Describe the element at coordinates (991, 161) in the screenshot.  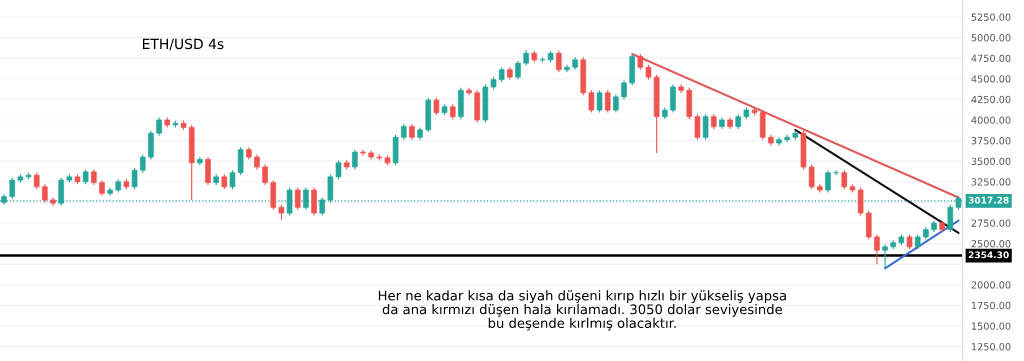
I see `y-tick-label: 3500.00` at that location.